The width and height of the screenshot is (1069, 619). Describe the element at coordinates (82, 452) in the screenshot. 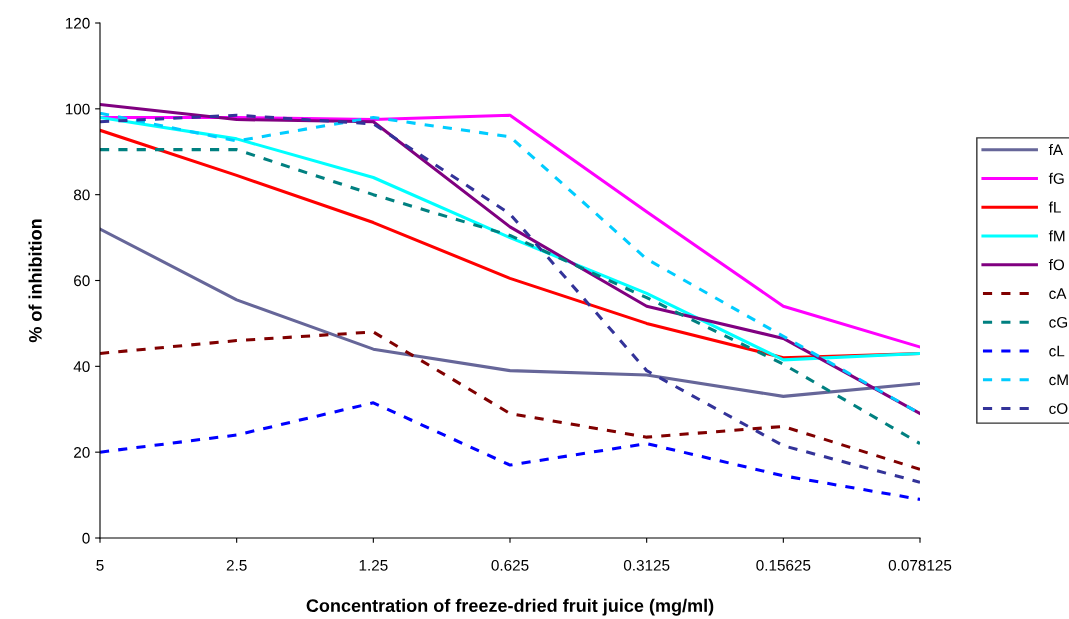

I see `y-tick-label: 20` at that location.